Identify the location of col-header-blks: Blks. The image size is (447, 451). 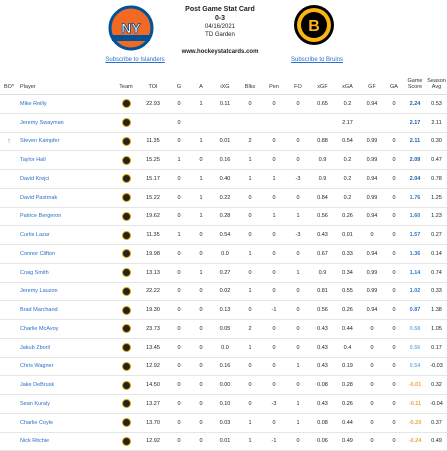
(250, 82).